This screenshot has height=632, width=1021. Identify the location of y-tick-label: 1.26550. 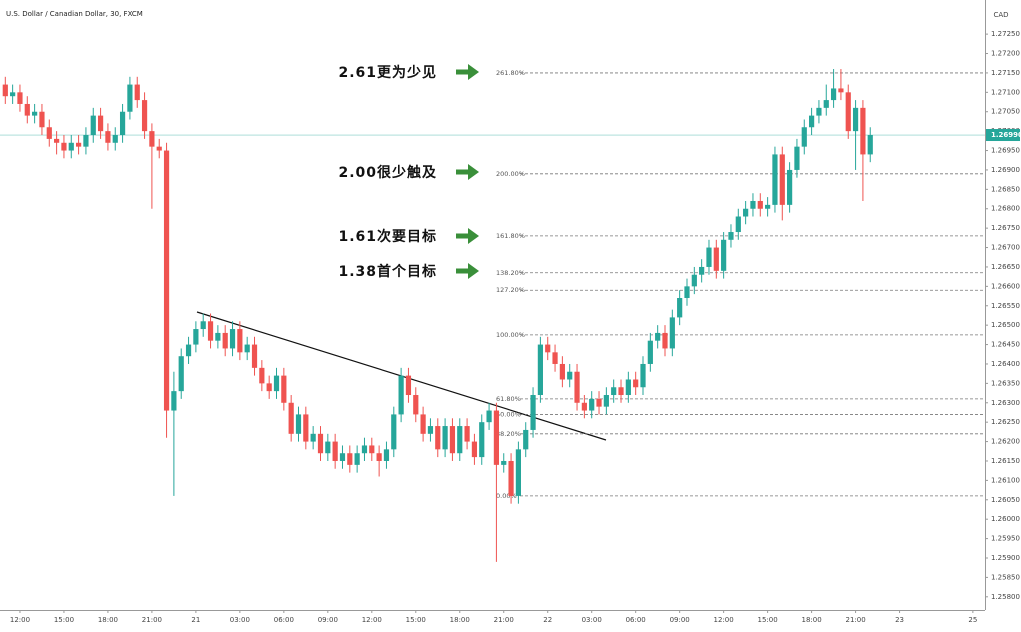
(1005, 306).